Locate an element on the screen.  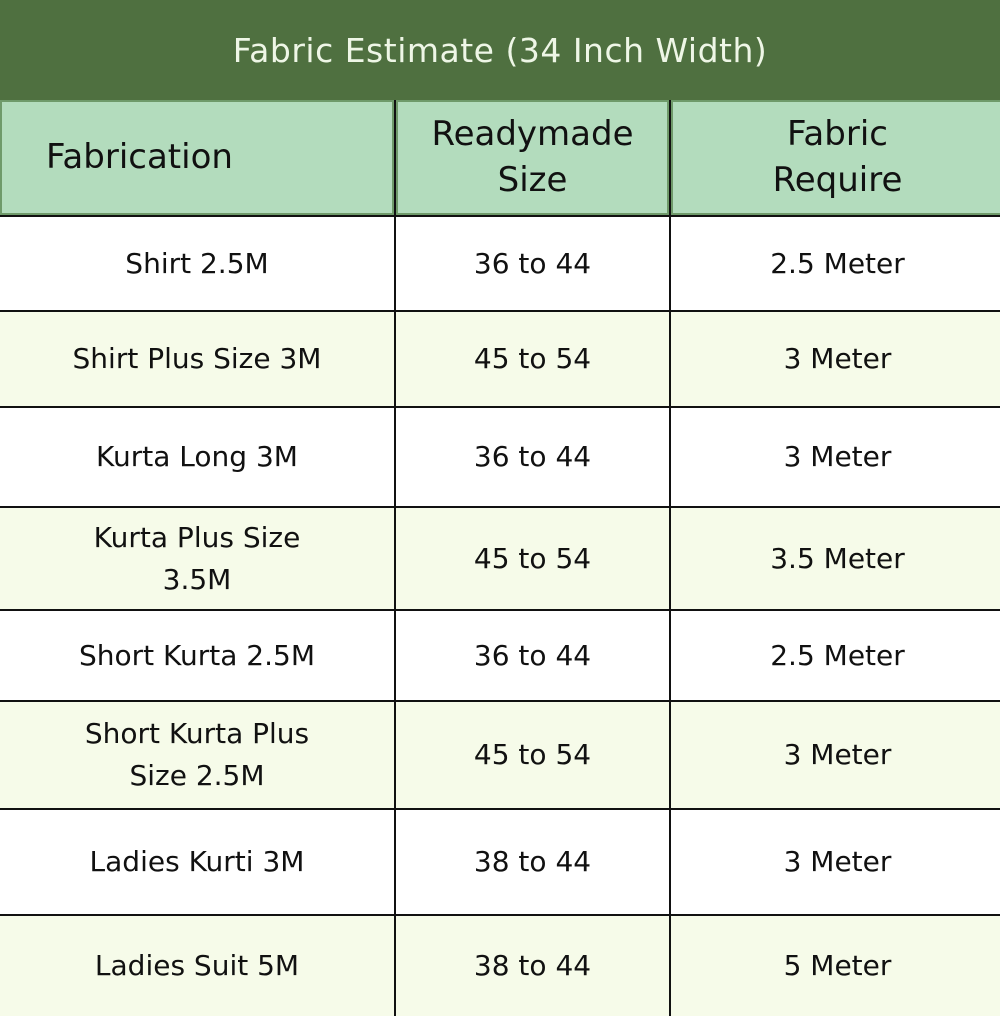
cell-fabrication: Ladies Kurti 3M is located at coordinates (197, 862).